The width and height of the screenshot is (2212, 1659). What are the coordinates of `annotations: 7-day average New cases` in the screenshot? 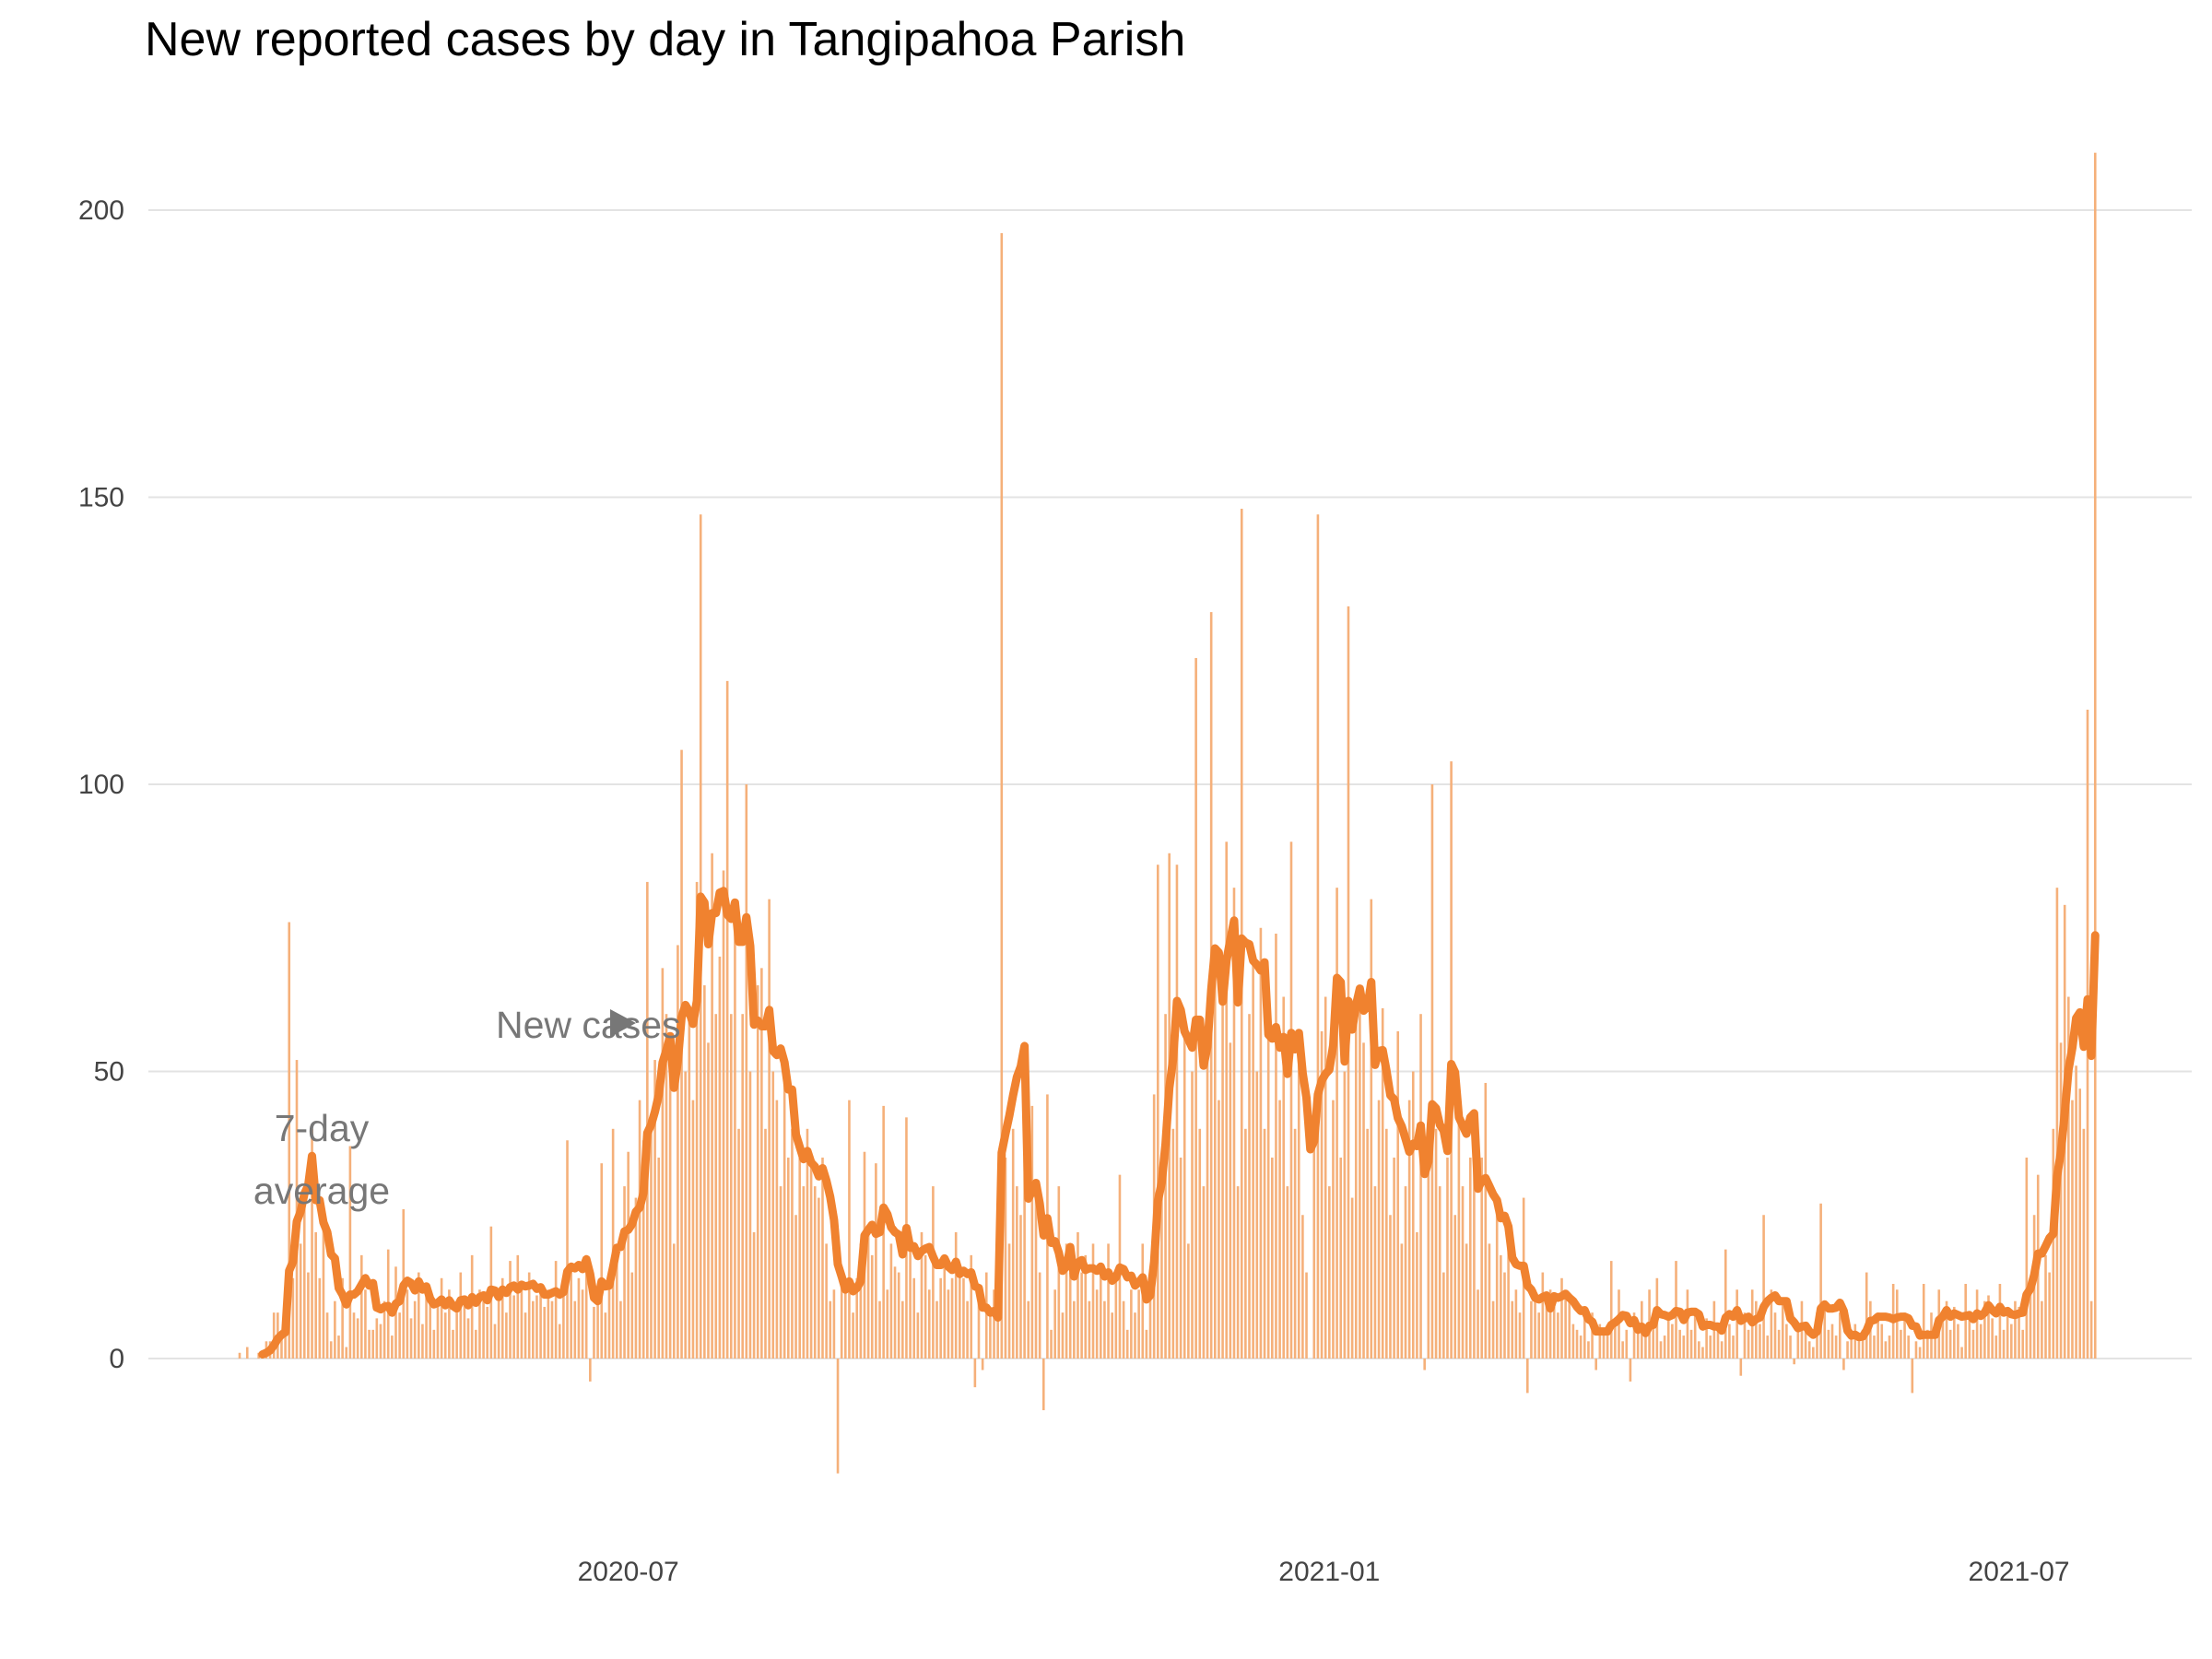 It's located at (467, 1108).